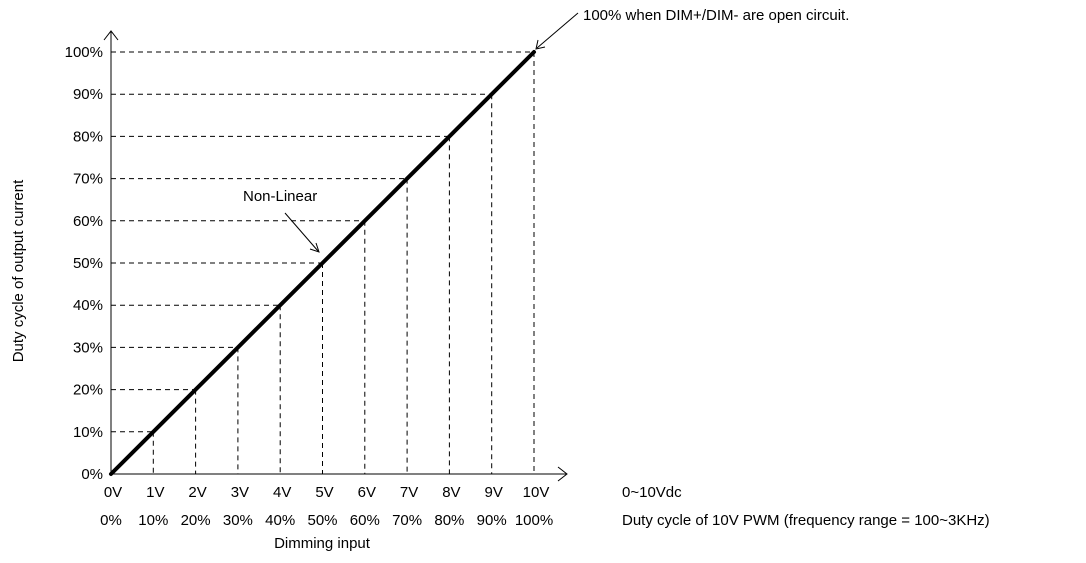 This screenshot has height=563, width=1086. I want to click on x-tick-label-pwm: 90%, so click(492, 520).